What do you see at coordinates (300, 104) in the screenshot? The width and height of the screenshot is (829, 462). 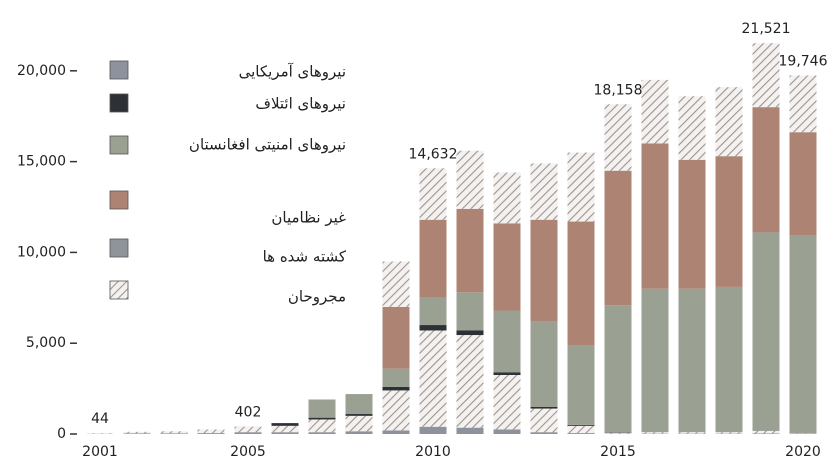 I see `legend-label: نیروهای ائتلاف` at bounding box center [300, 104].